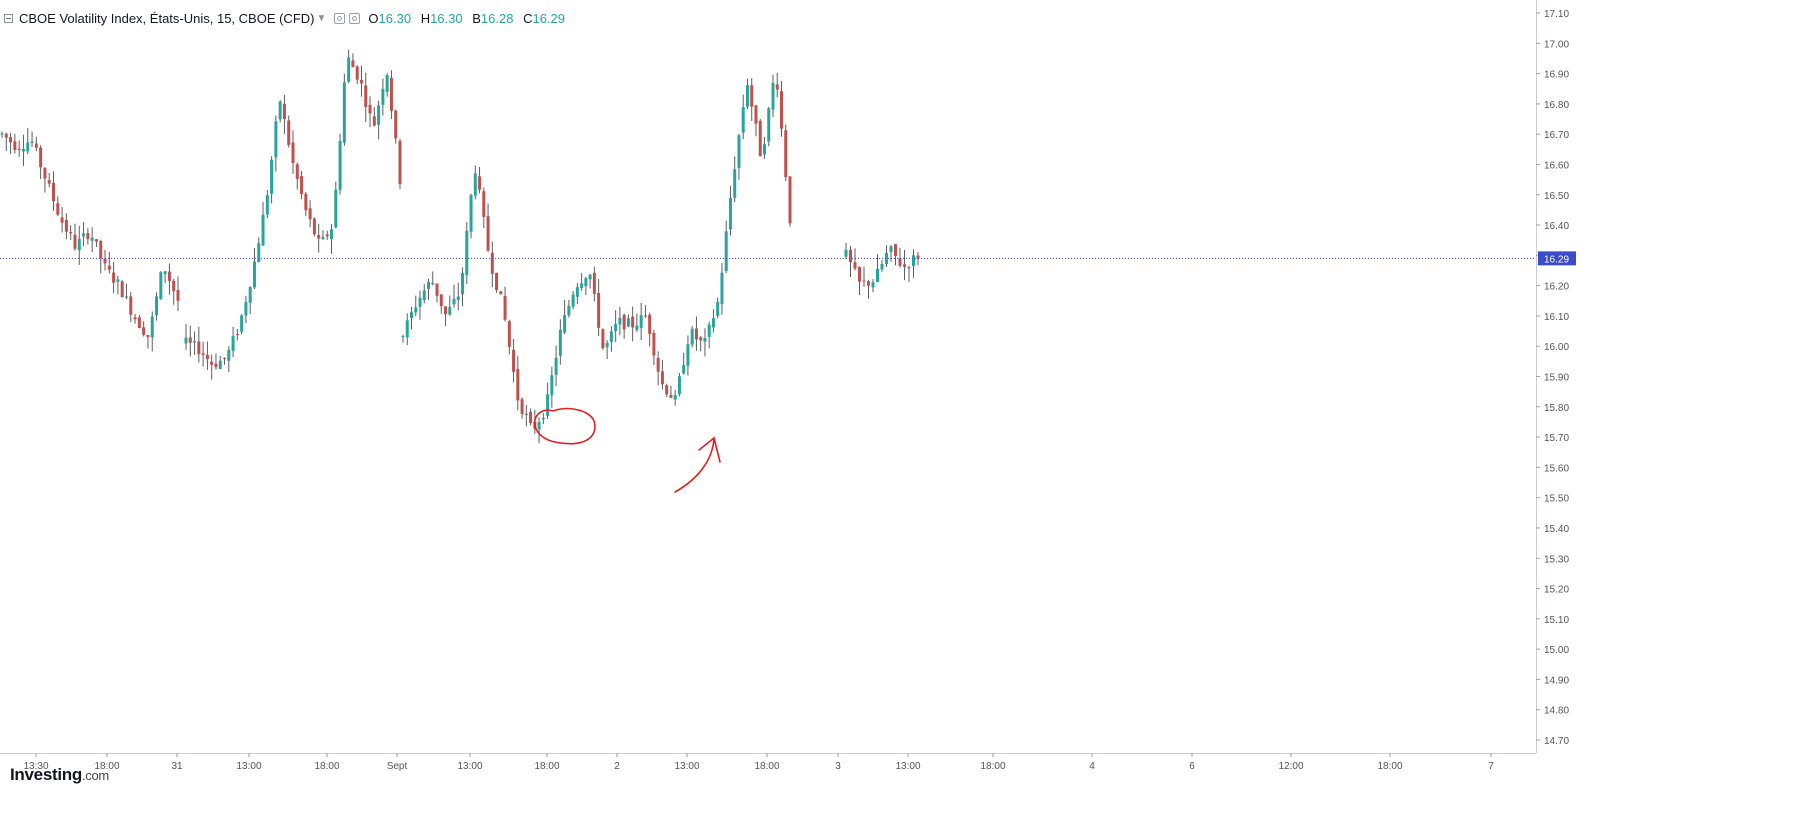 The height and width of the screenshot is (814, 1800). I want to click on price-tick-label: 16.60, so click(1556, 165).